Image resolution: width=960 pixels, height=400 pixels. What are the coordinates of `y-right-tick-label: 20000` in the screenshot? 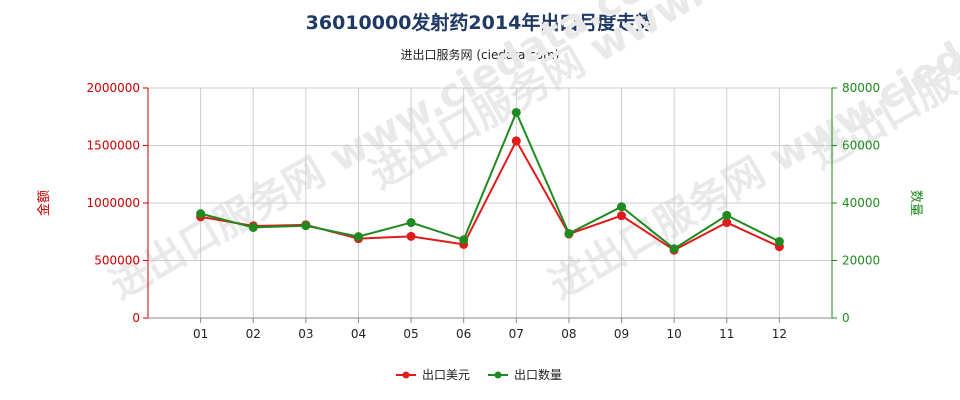 It's located at (861, 261).